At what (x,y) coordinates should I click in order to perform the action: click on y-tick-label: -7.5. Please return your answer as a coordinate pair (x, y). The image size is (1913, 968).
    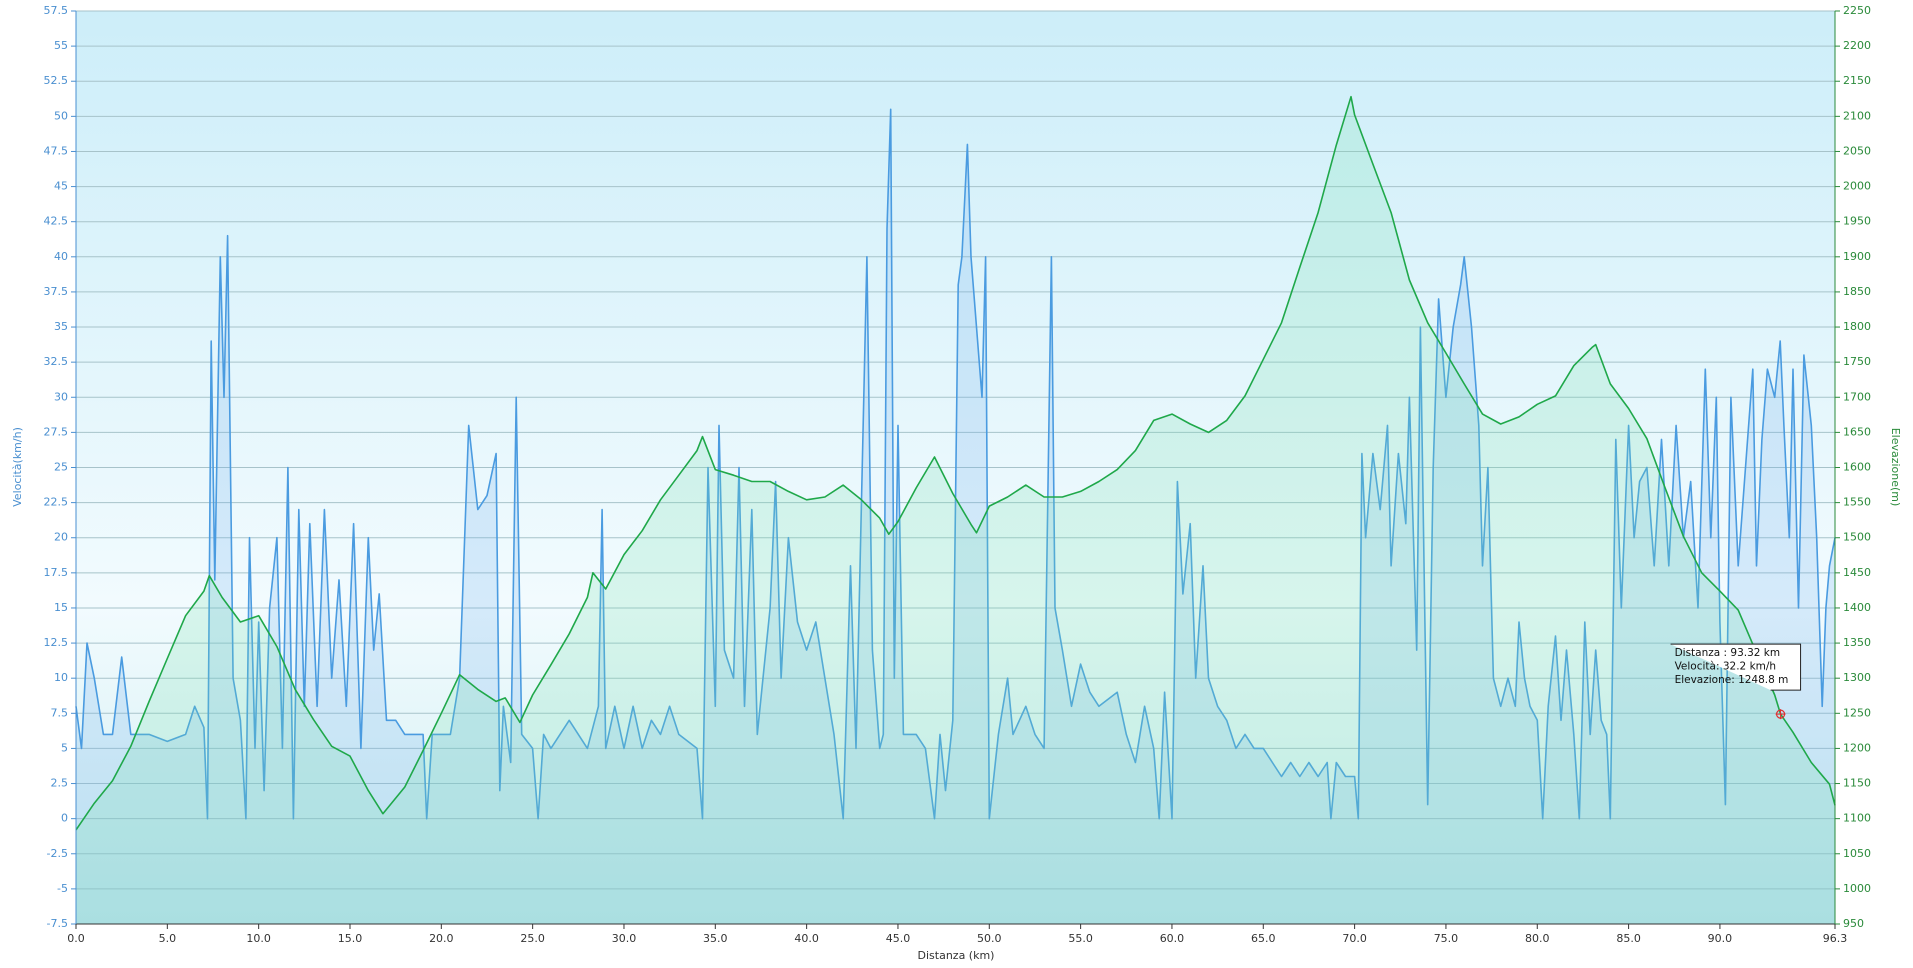
    Looking at the image, I should click on (57, 923).